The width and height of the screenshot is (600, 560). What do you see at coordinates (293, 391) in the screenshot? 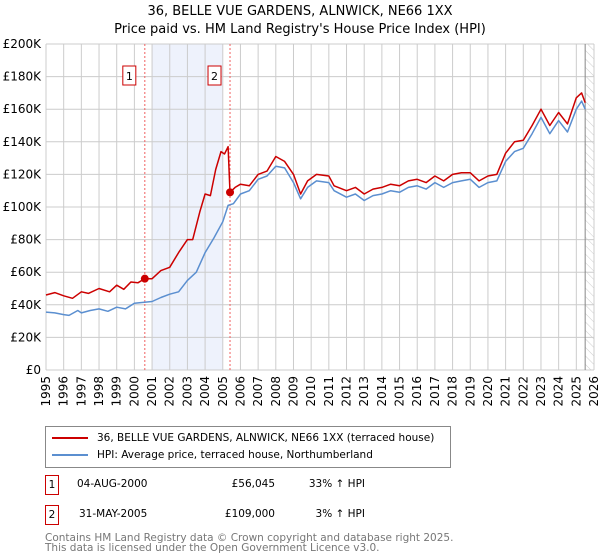
I see `x-tick-label: 2009` at bounding box center [293, 391].